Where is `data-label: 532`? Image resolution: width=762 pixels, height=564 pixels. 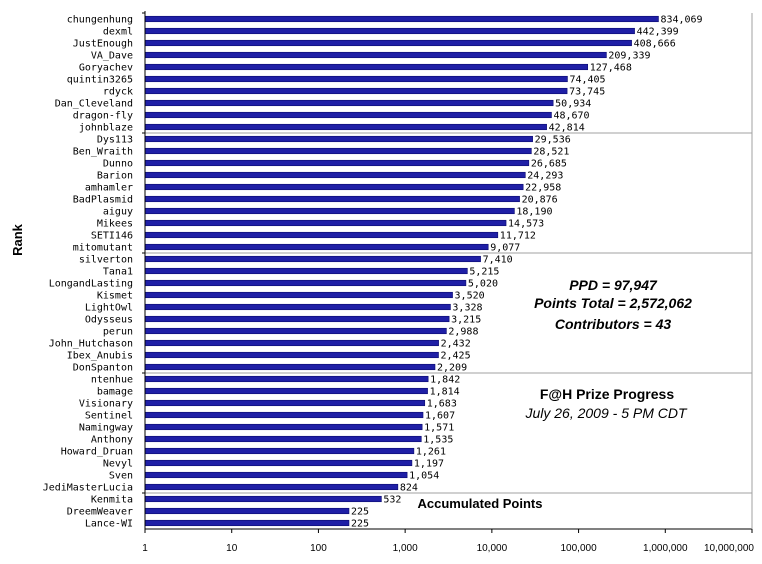
data-label: 532 is located at coordinates (392, 500).